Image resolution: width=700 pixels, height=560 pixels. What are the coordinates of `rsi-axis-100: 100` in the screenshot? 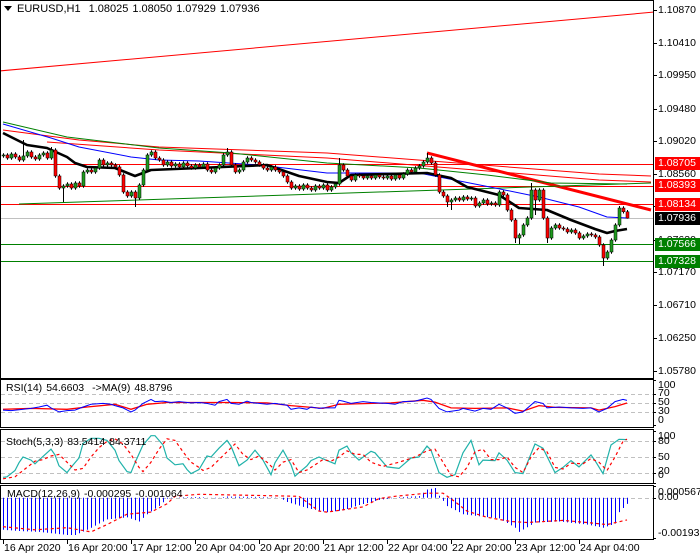 It's located at (667, 385).